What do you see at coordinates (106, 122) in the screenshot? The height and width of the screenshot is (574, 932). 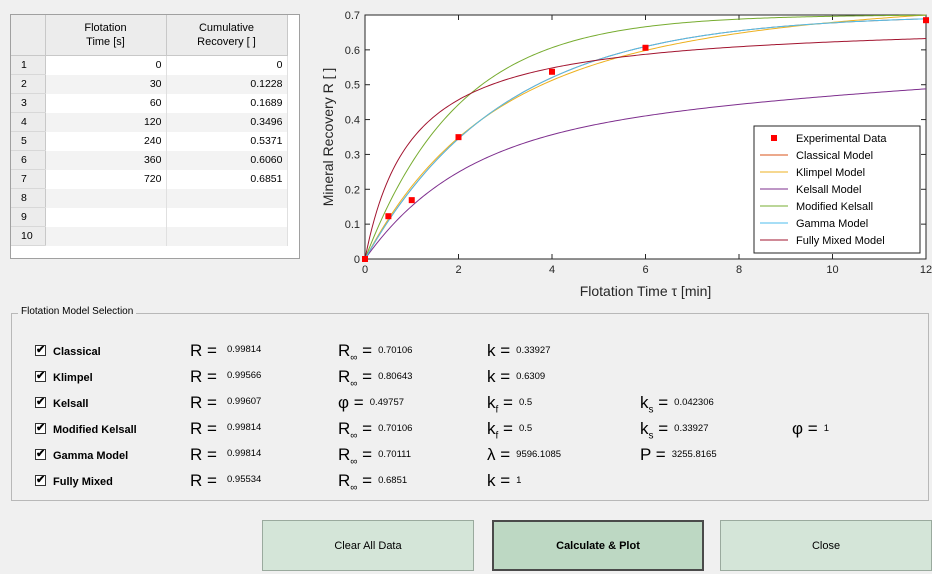 I see `time-cell: 120` at bounding box center [106, 122].